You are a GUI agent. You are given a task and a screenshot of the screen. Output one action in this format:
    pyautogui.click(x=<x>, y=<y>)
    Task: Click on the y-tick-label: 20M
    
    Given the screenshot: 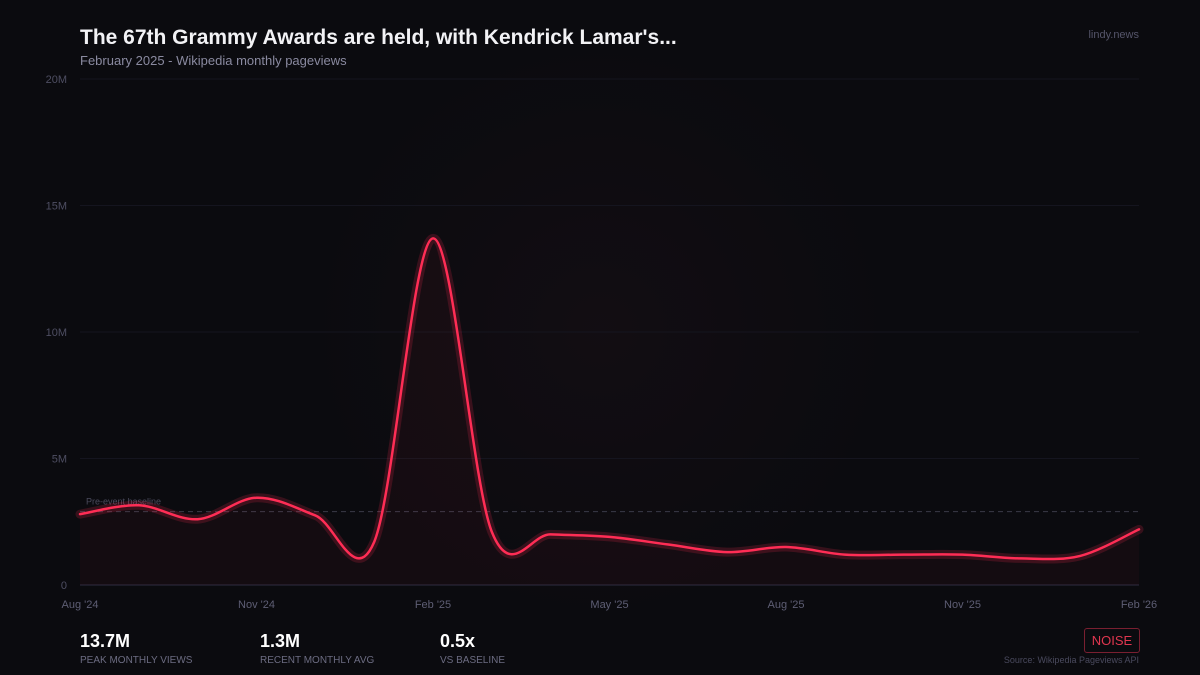 What is the action you would take?
    pyautogui.click(x=56, y=80)
    